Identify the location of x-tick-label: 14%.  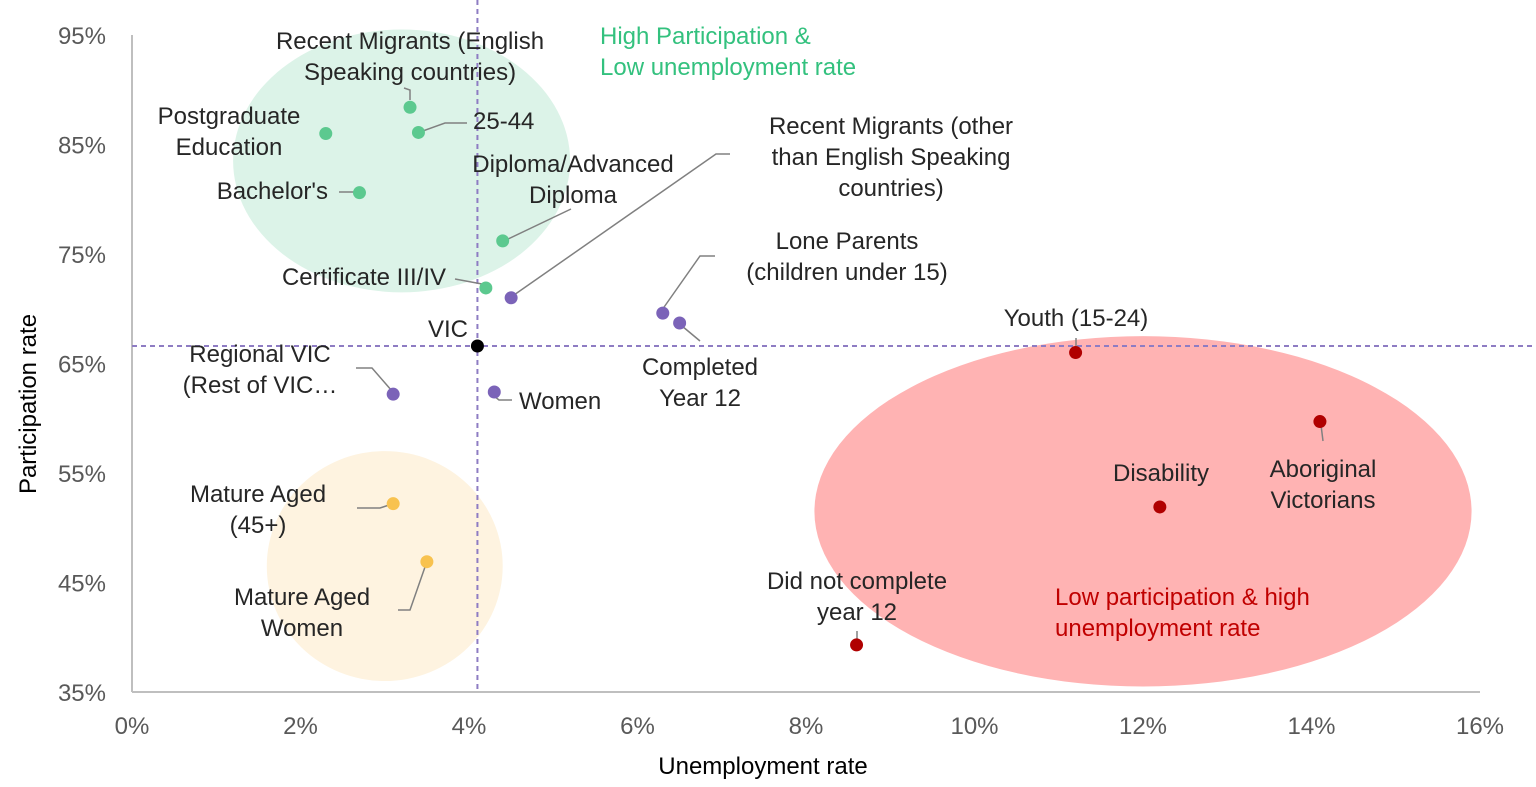
(1311, 726).